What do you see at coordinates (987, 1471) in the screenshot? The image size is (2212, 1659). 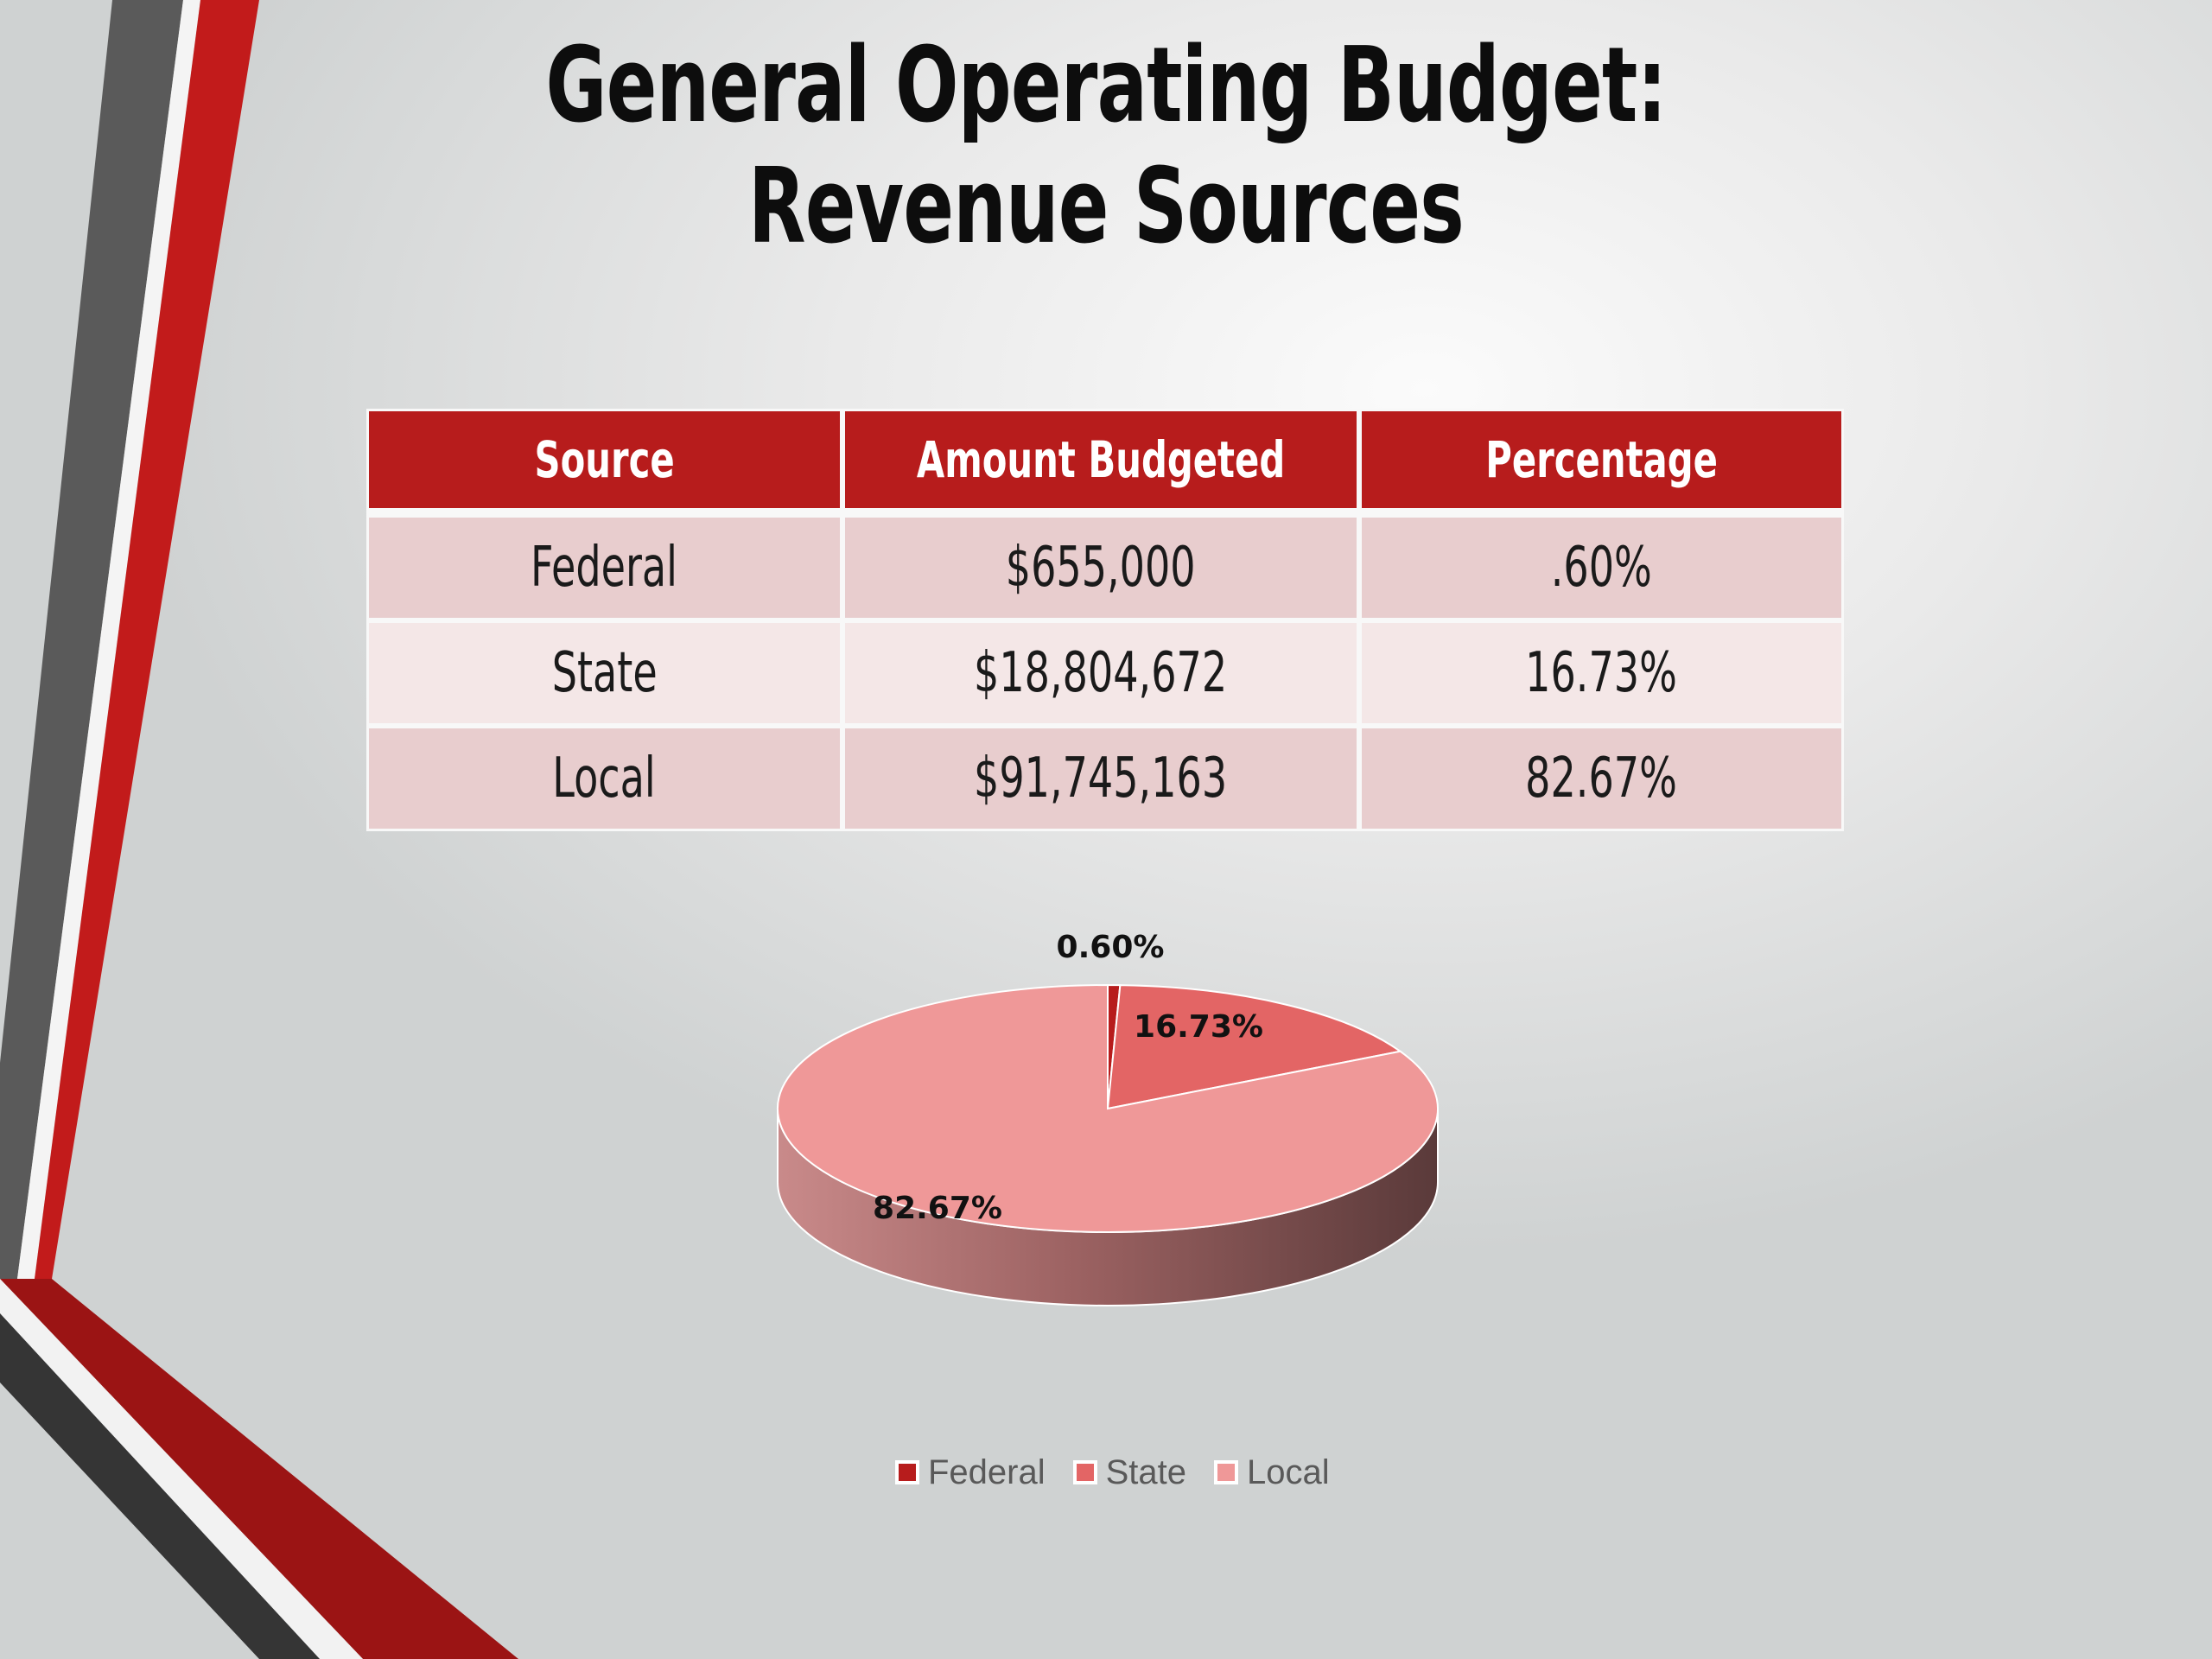 I see `legend-label: Federal` at bounding box center [987, 1471].